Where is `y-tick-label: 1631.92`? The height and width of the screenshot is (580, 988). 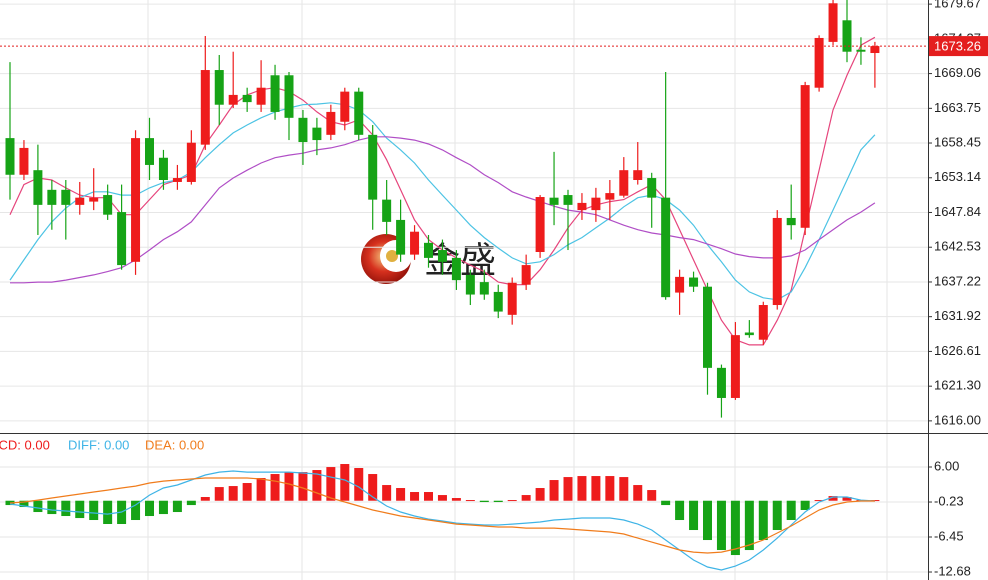 y-tick-label: 1631.92 is located at coordinates (957, 315).